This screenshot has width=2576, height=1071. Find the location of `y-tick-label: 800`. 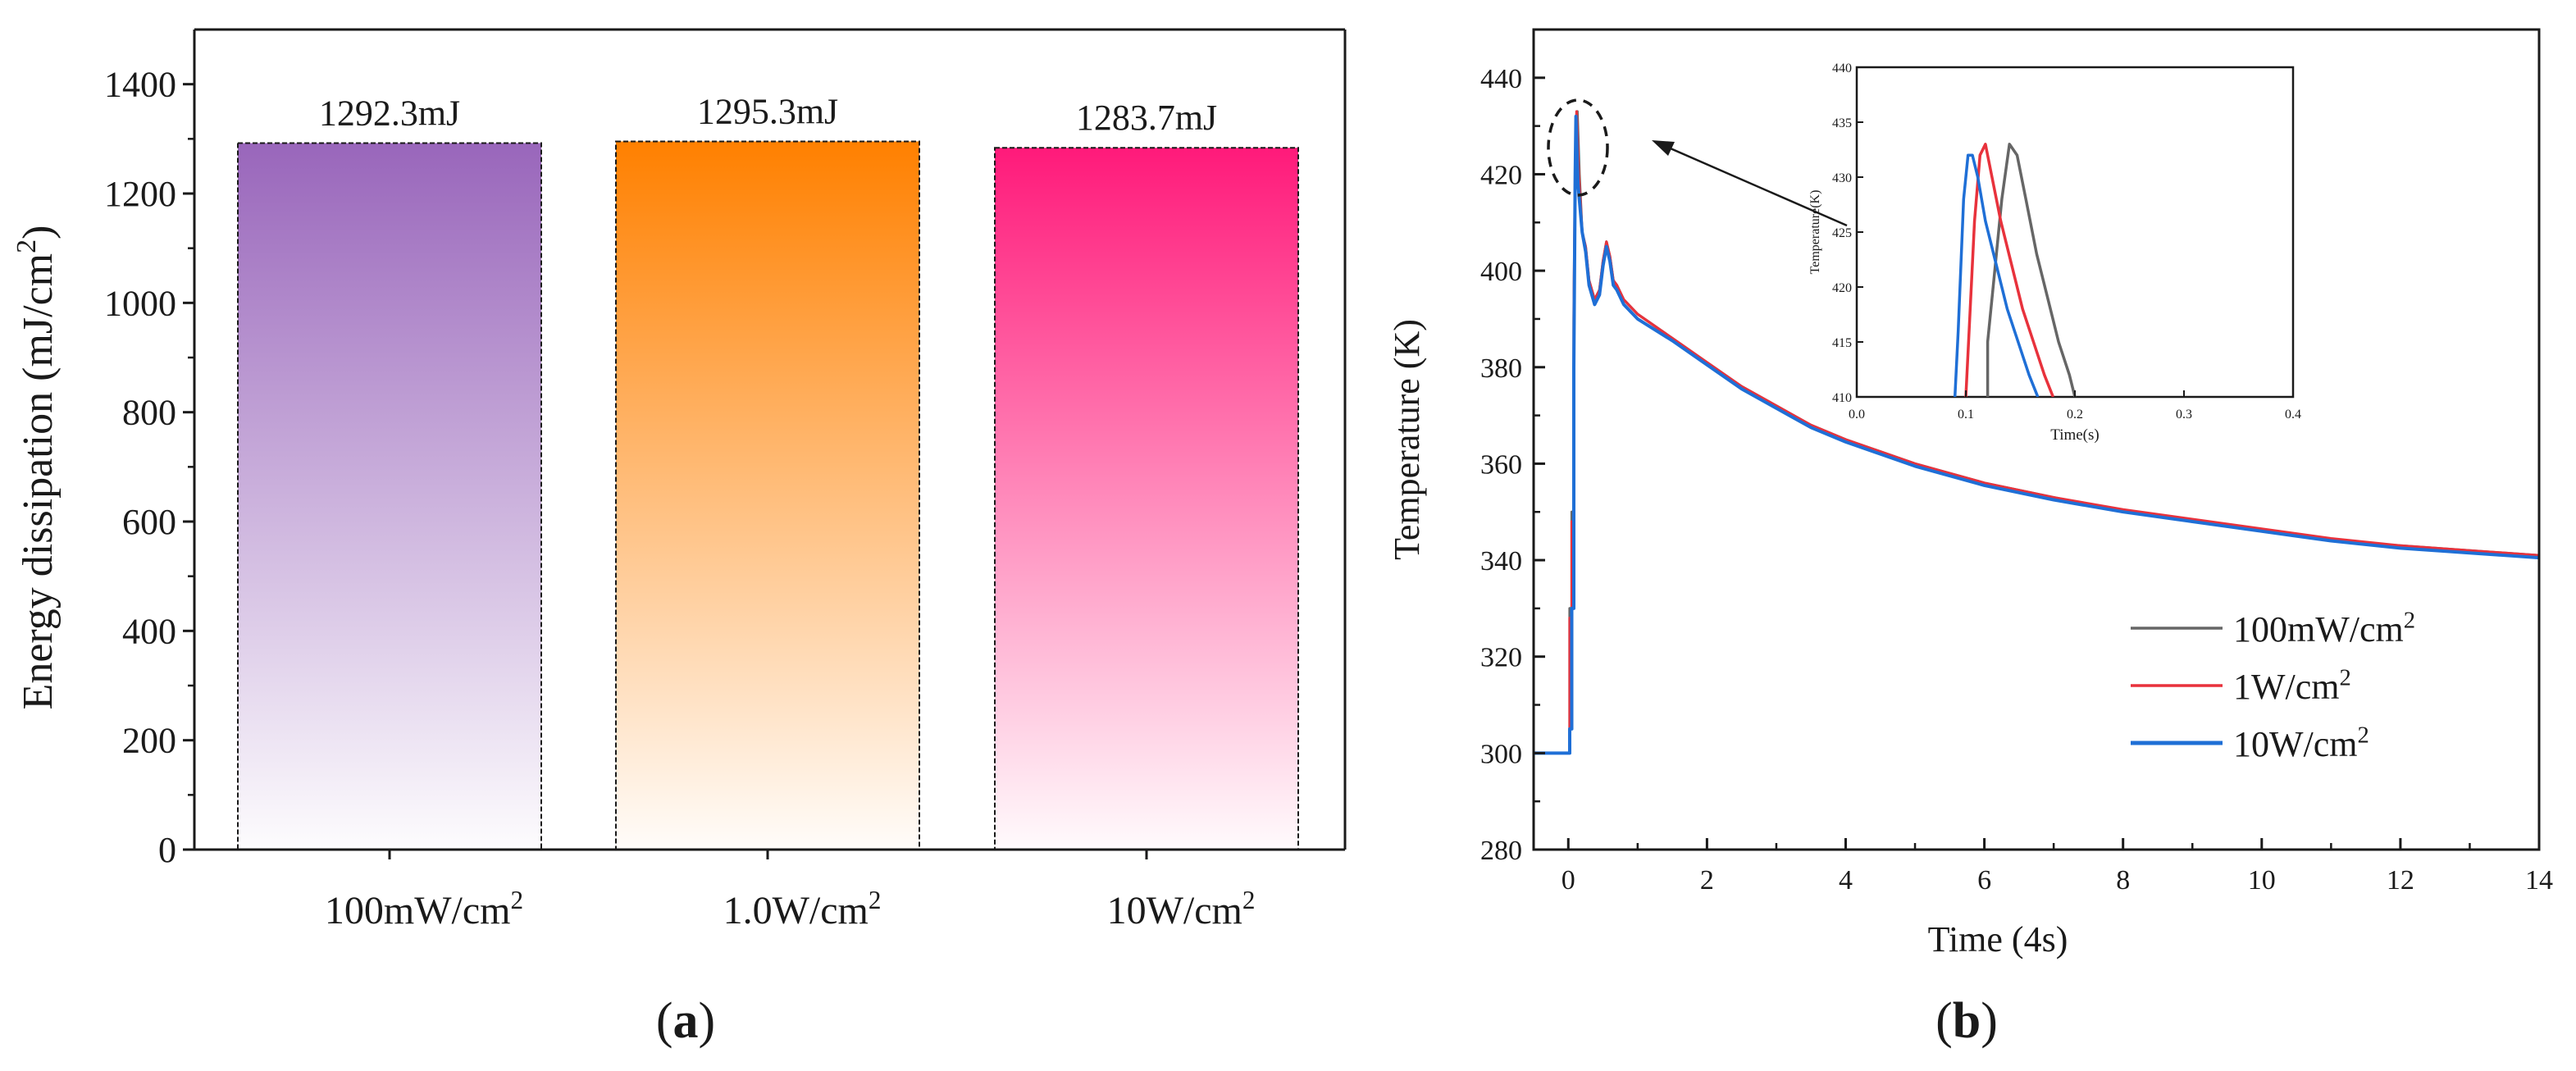

y-tick-label: 800 is located at coordinates (149, 413).